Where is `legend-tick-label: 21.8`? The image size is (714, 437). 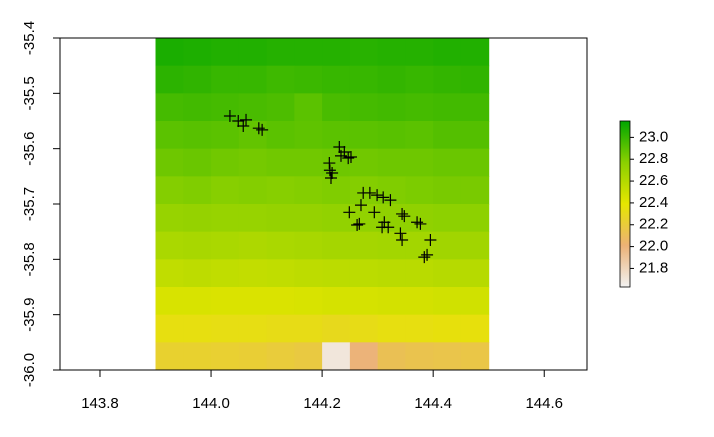 legend-tick-label: 21.8 is located at coordinates (653, 267).